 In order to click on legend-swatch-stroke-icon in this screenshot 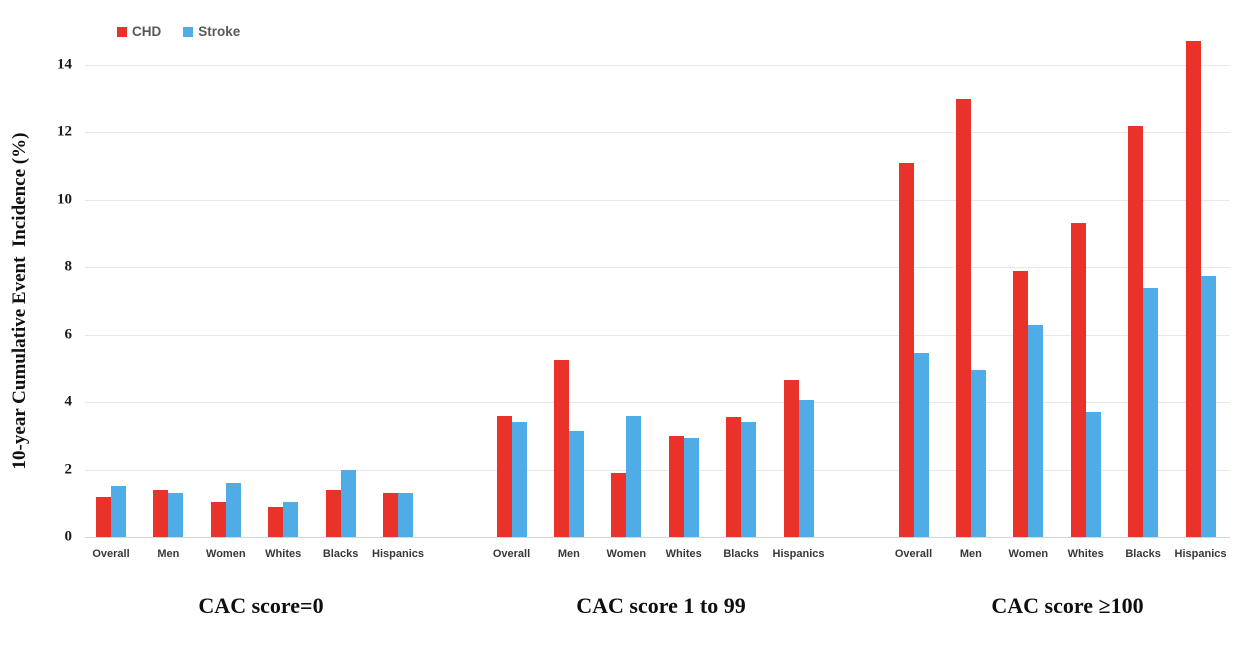, I will do `click(188, 31)`.